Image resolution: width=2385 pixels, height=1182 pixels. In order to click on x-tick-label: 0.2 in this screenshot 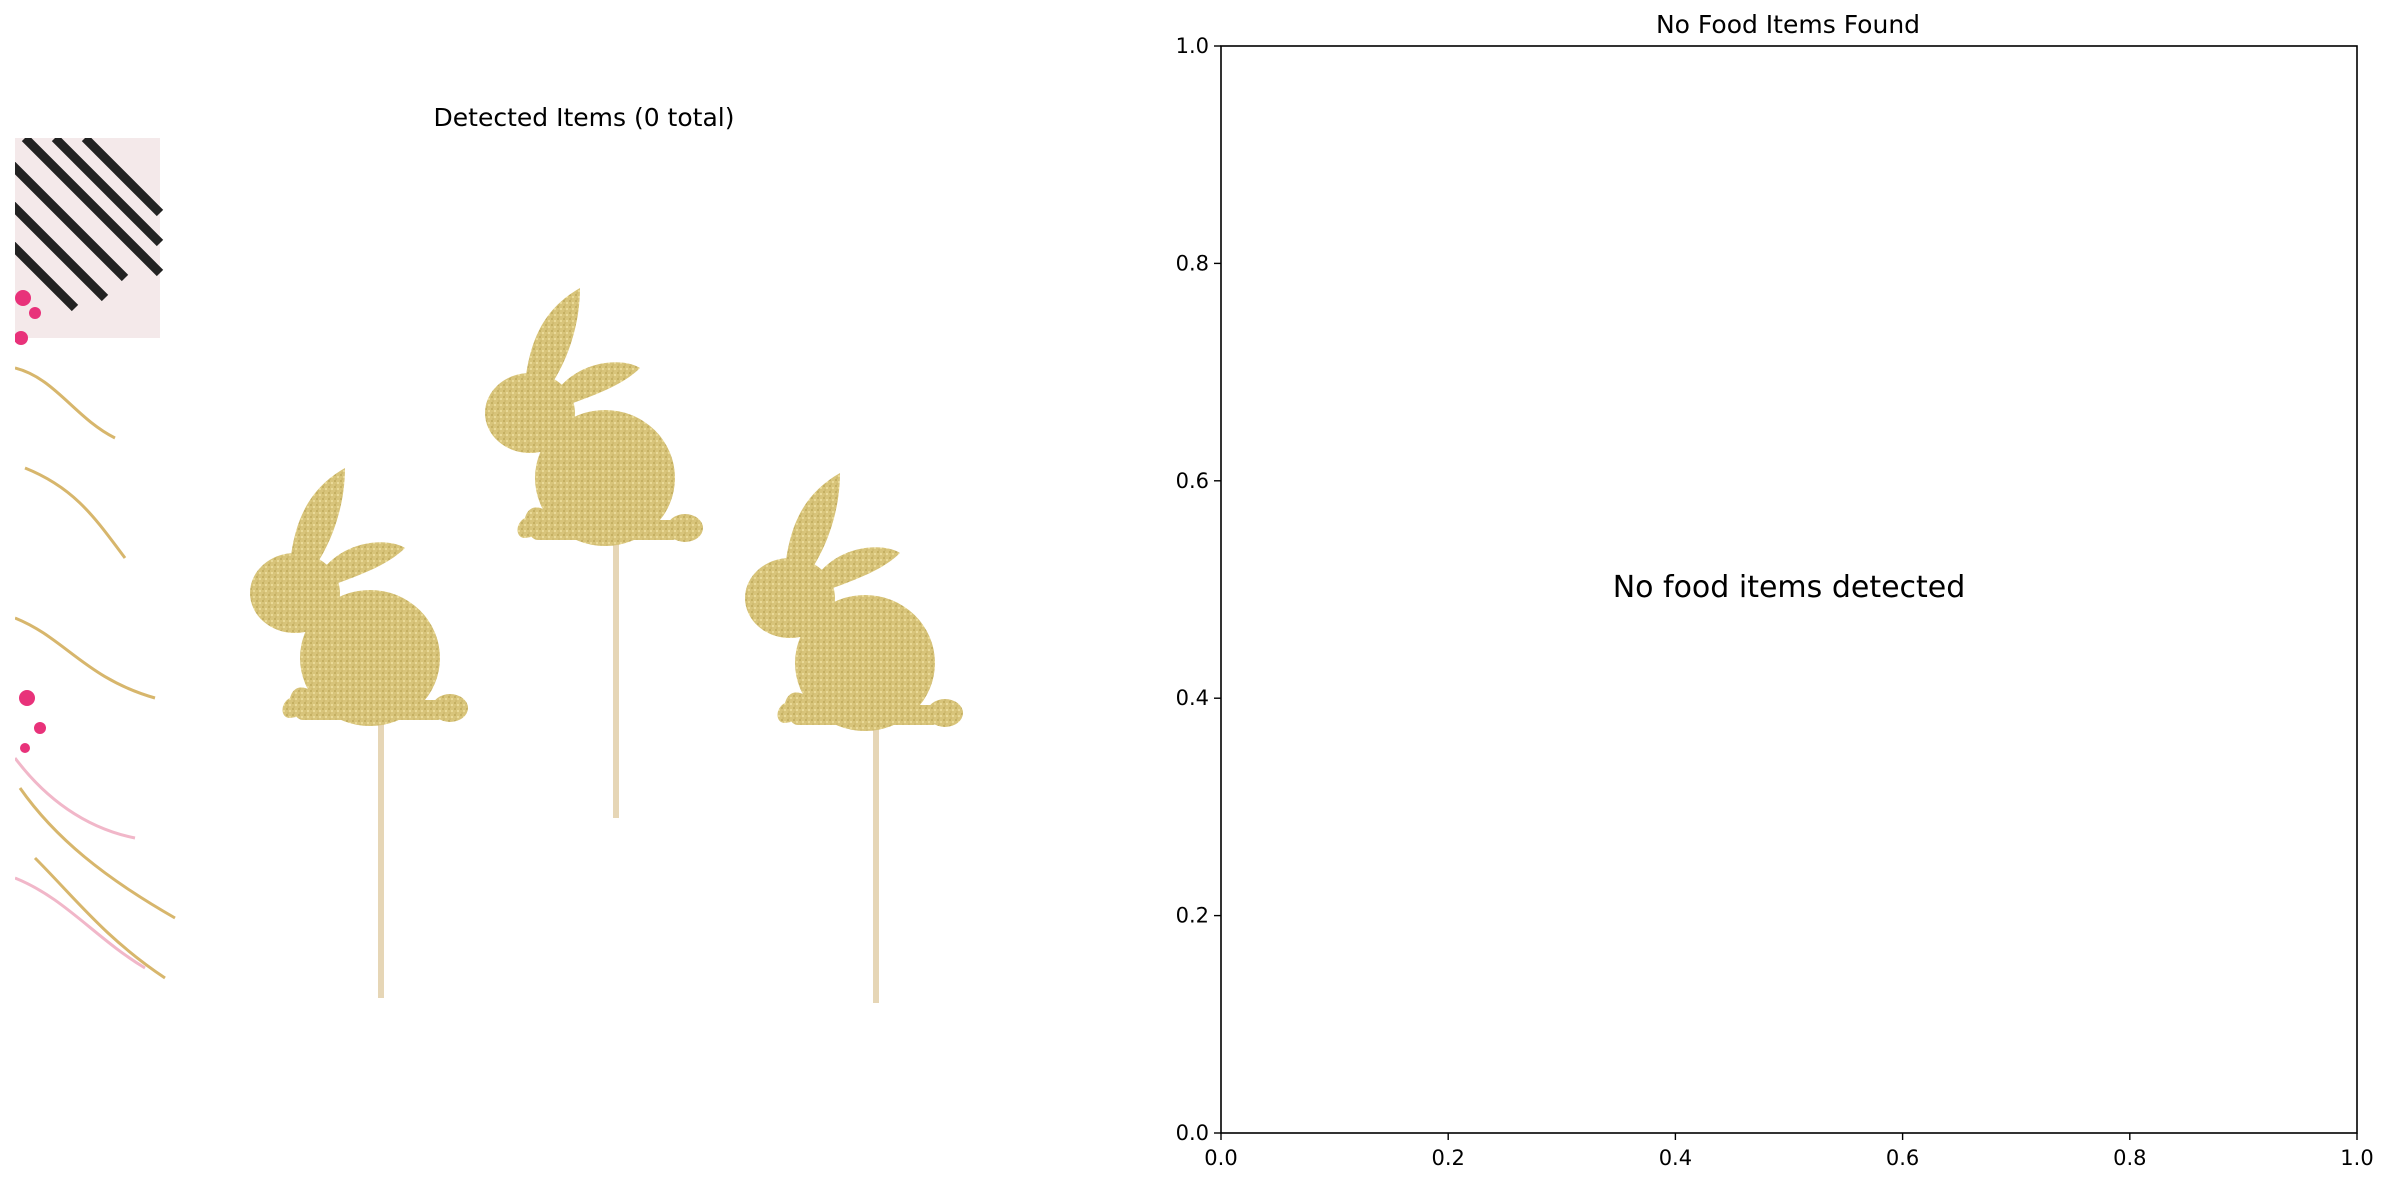, I will do `click(1447, 1158)`.